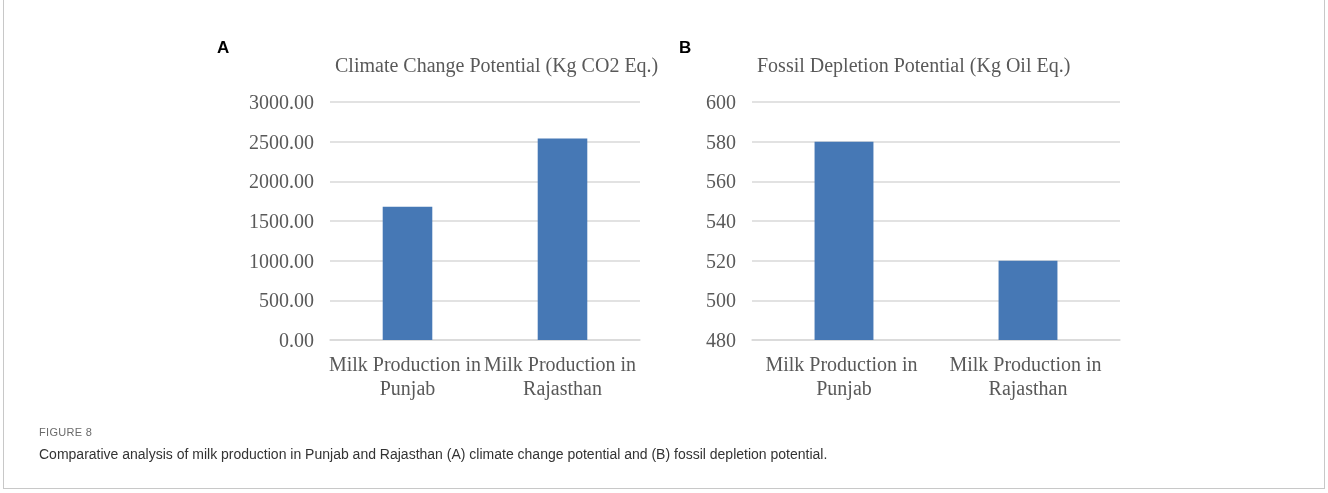 This screenshot has height=493, width=1328. I want to click on chart-title: Fossil Depletion Potential (Kg Oil Eq.), so click(914, 65).